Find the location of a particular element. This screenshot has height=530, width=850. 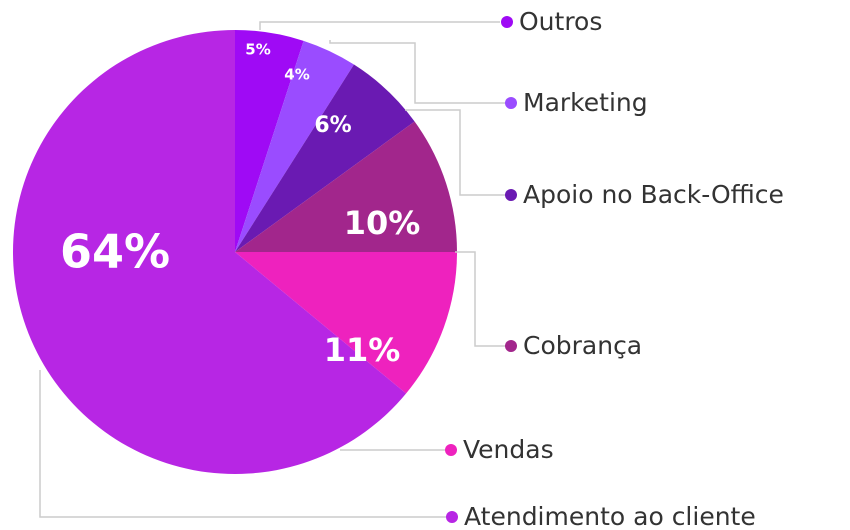

data-label: 11% is located at coordinates (362, 350).